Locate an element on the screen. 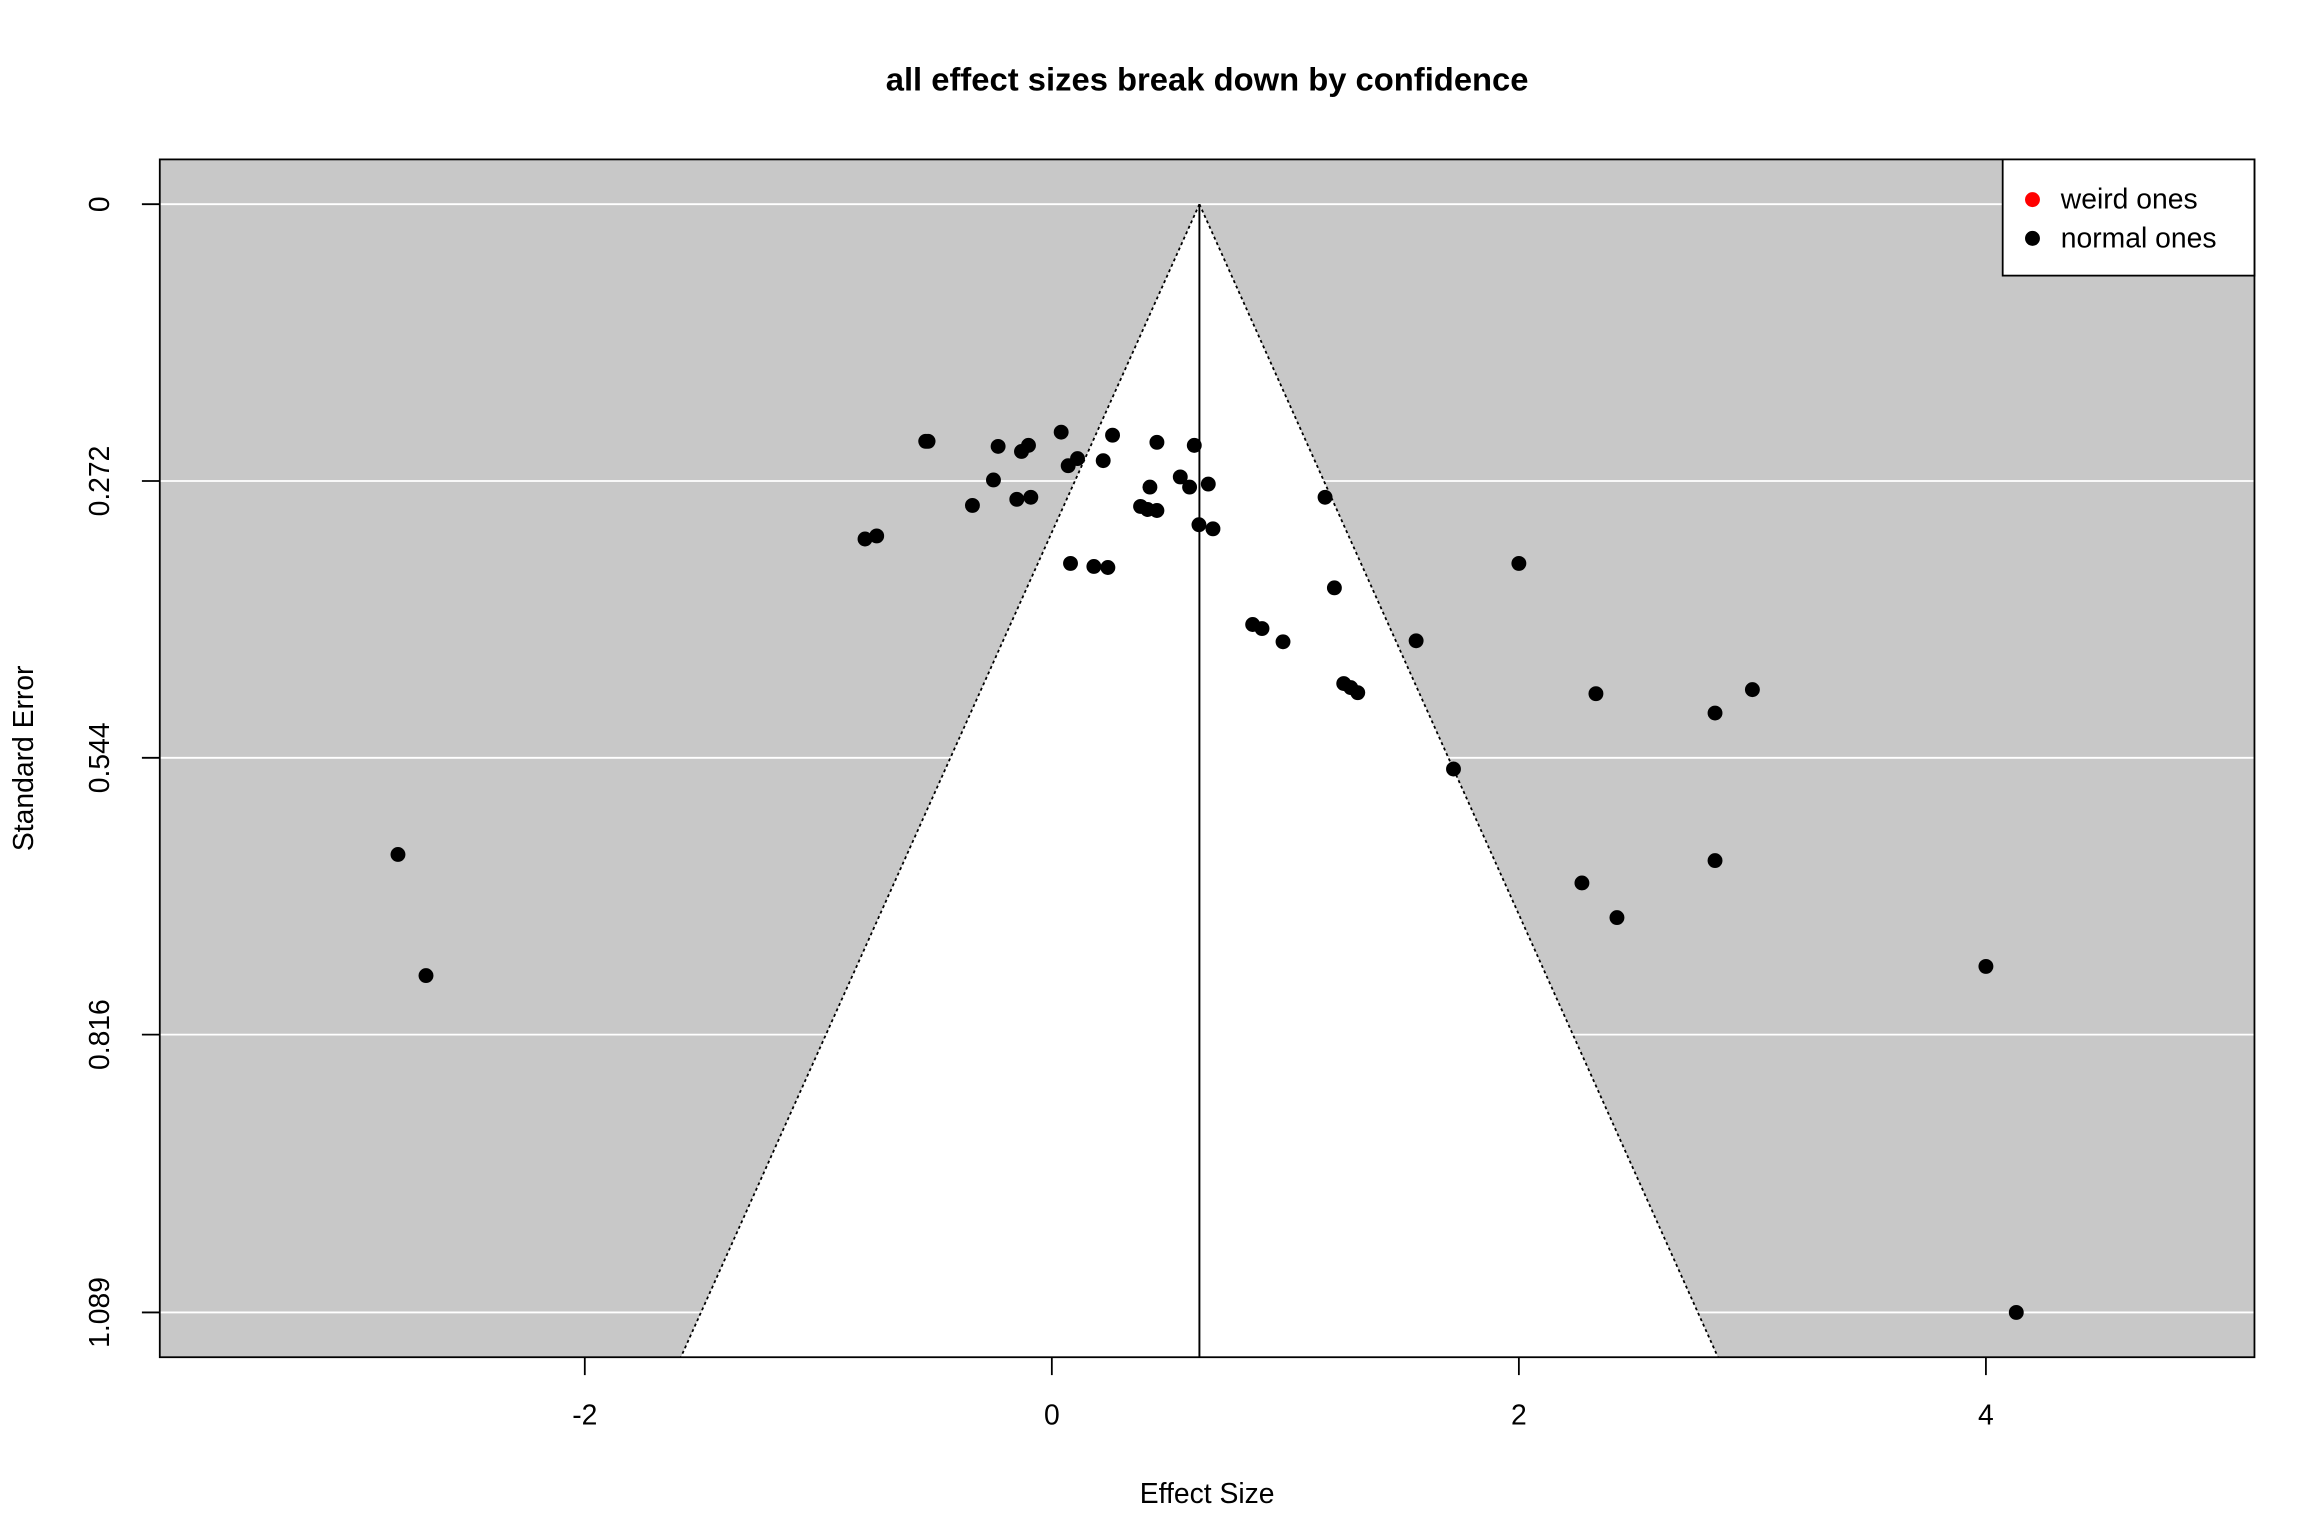  y-axis-label: Standard Error is located at coordinates (23, 759).